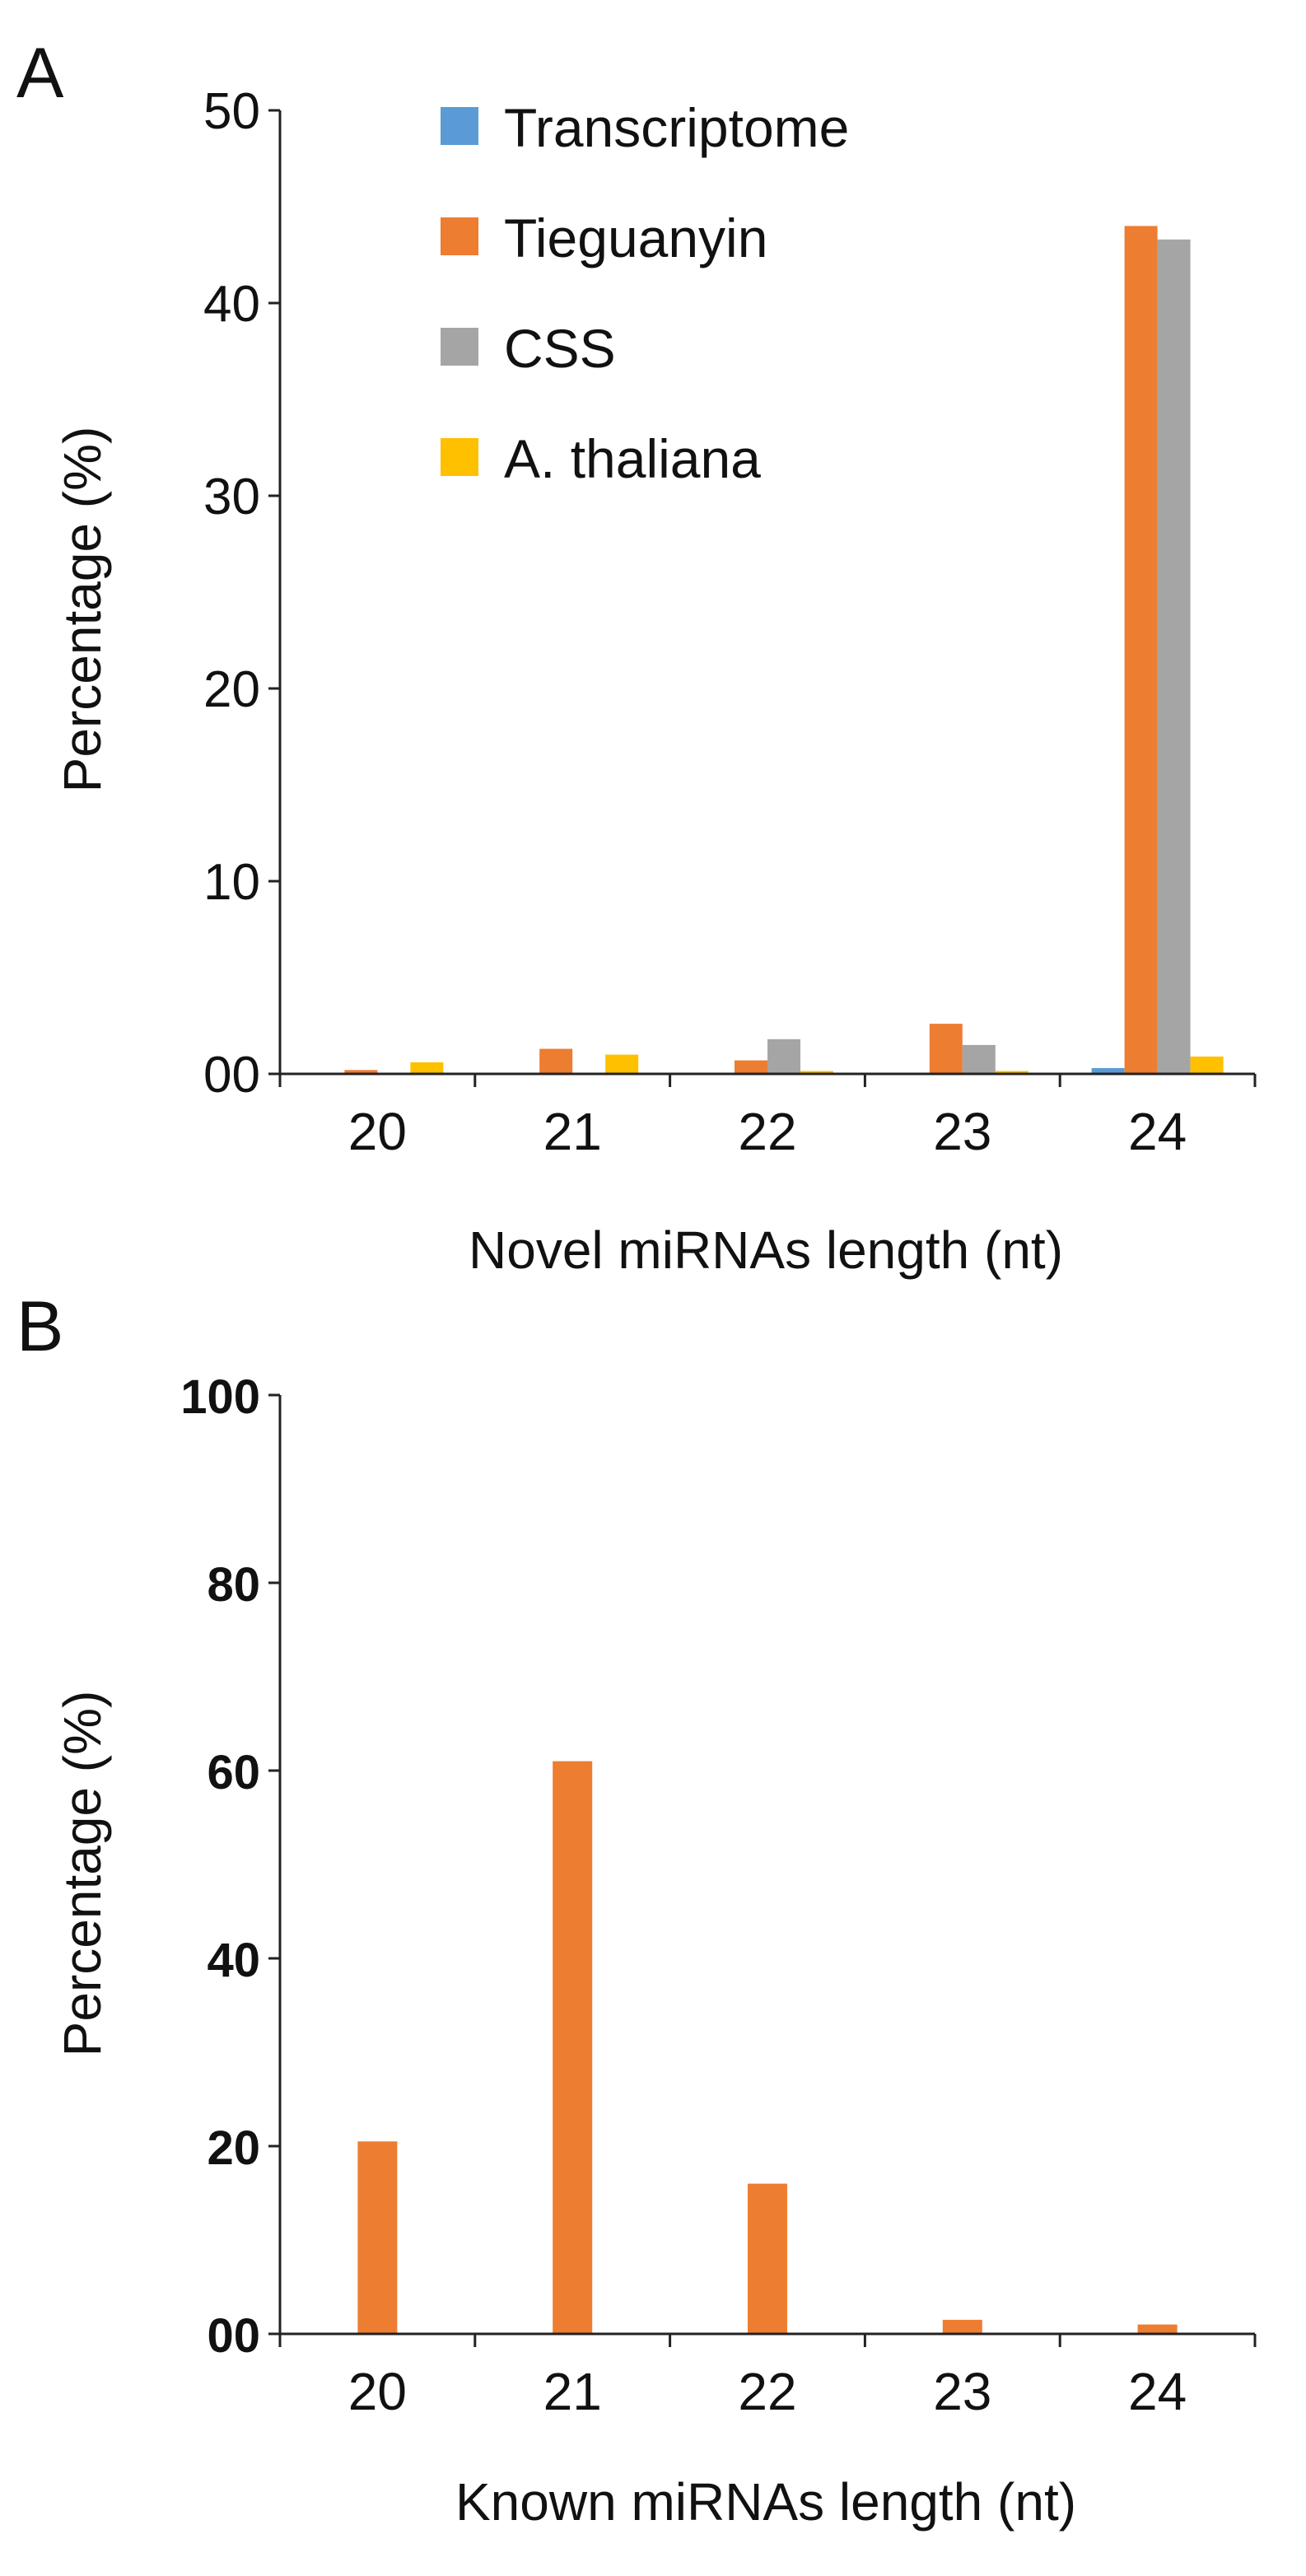 The image size is (1306, 2576). Describe the element at coordinates (767, 2391) in the screenshot. I see `b-x-tick-label: 22` at that location.